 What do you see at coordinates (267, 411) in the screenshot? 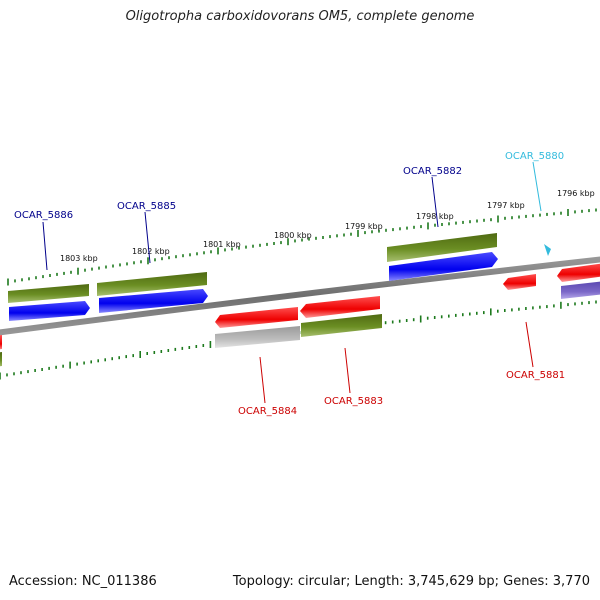
I see `gene-label-ocar-5884: OCAR_5884` at bounding box center [267, 411].